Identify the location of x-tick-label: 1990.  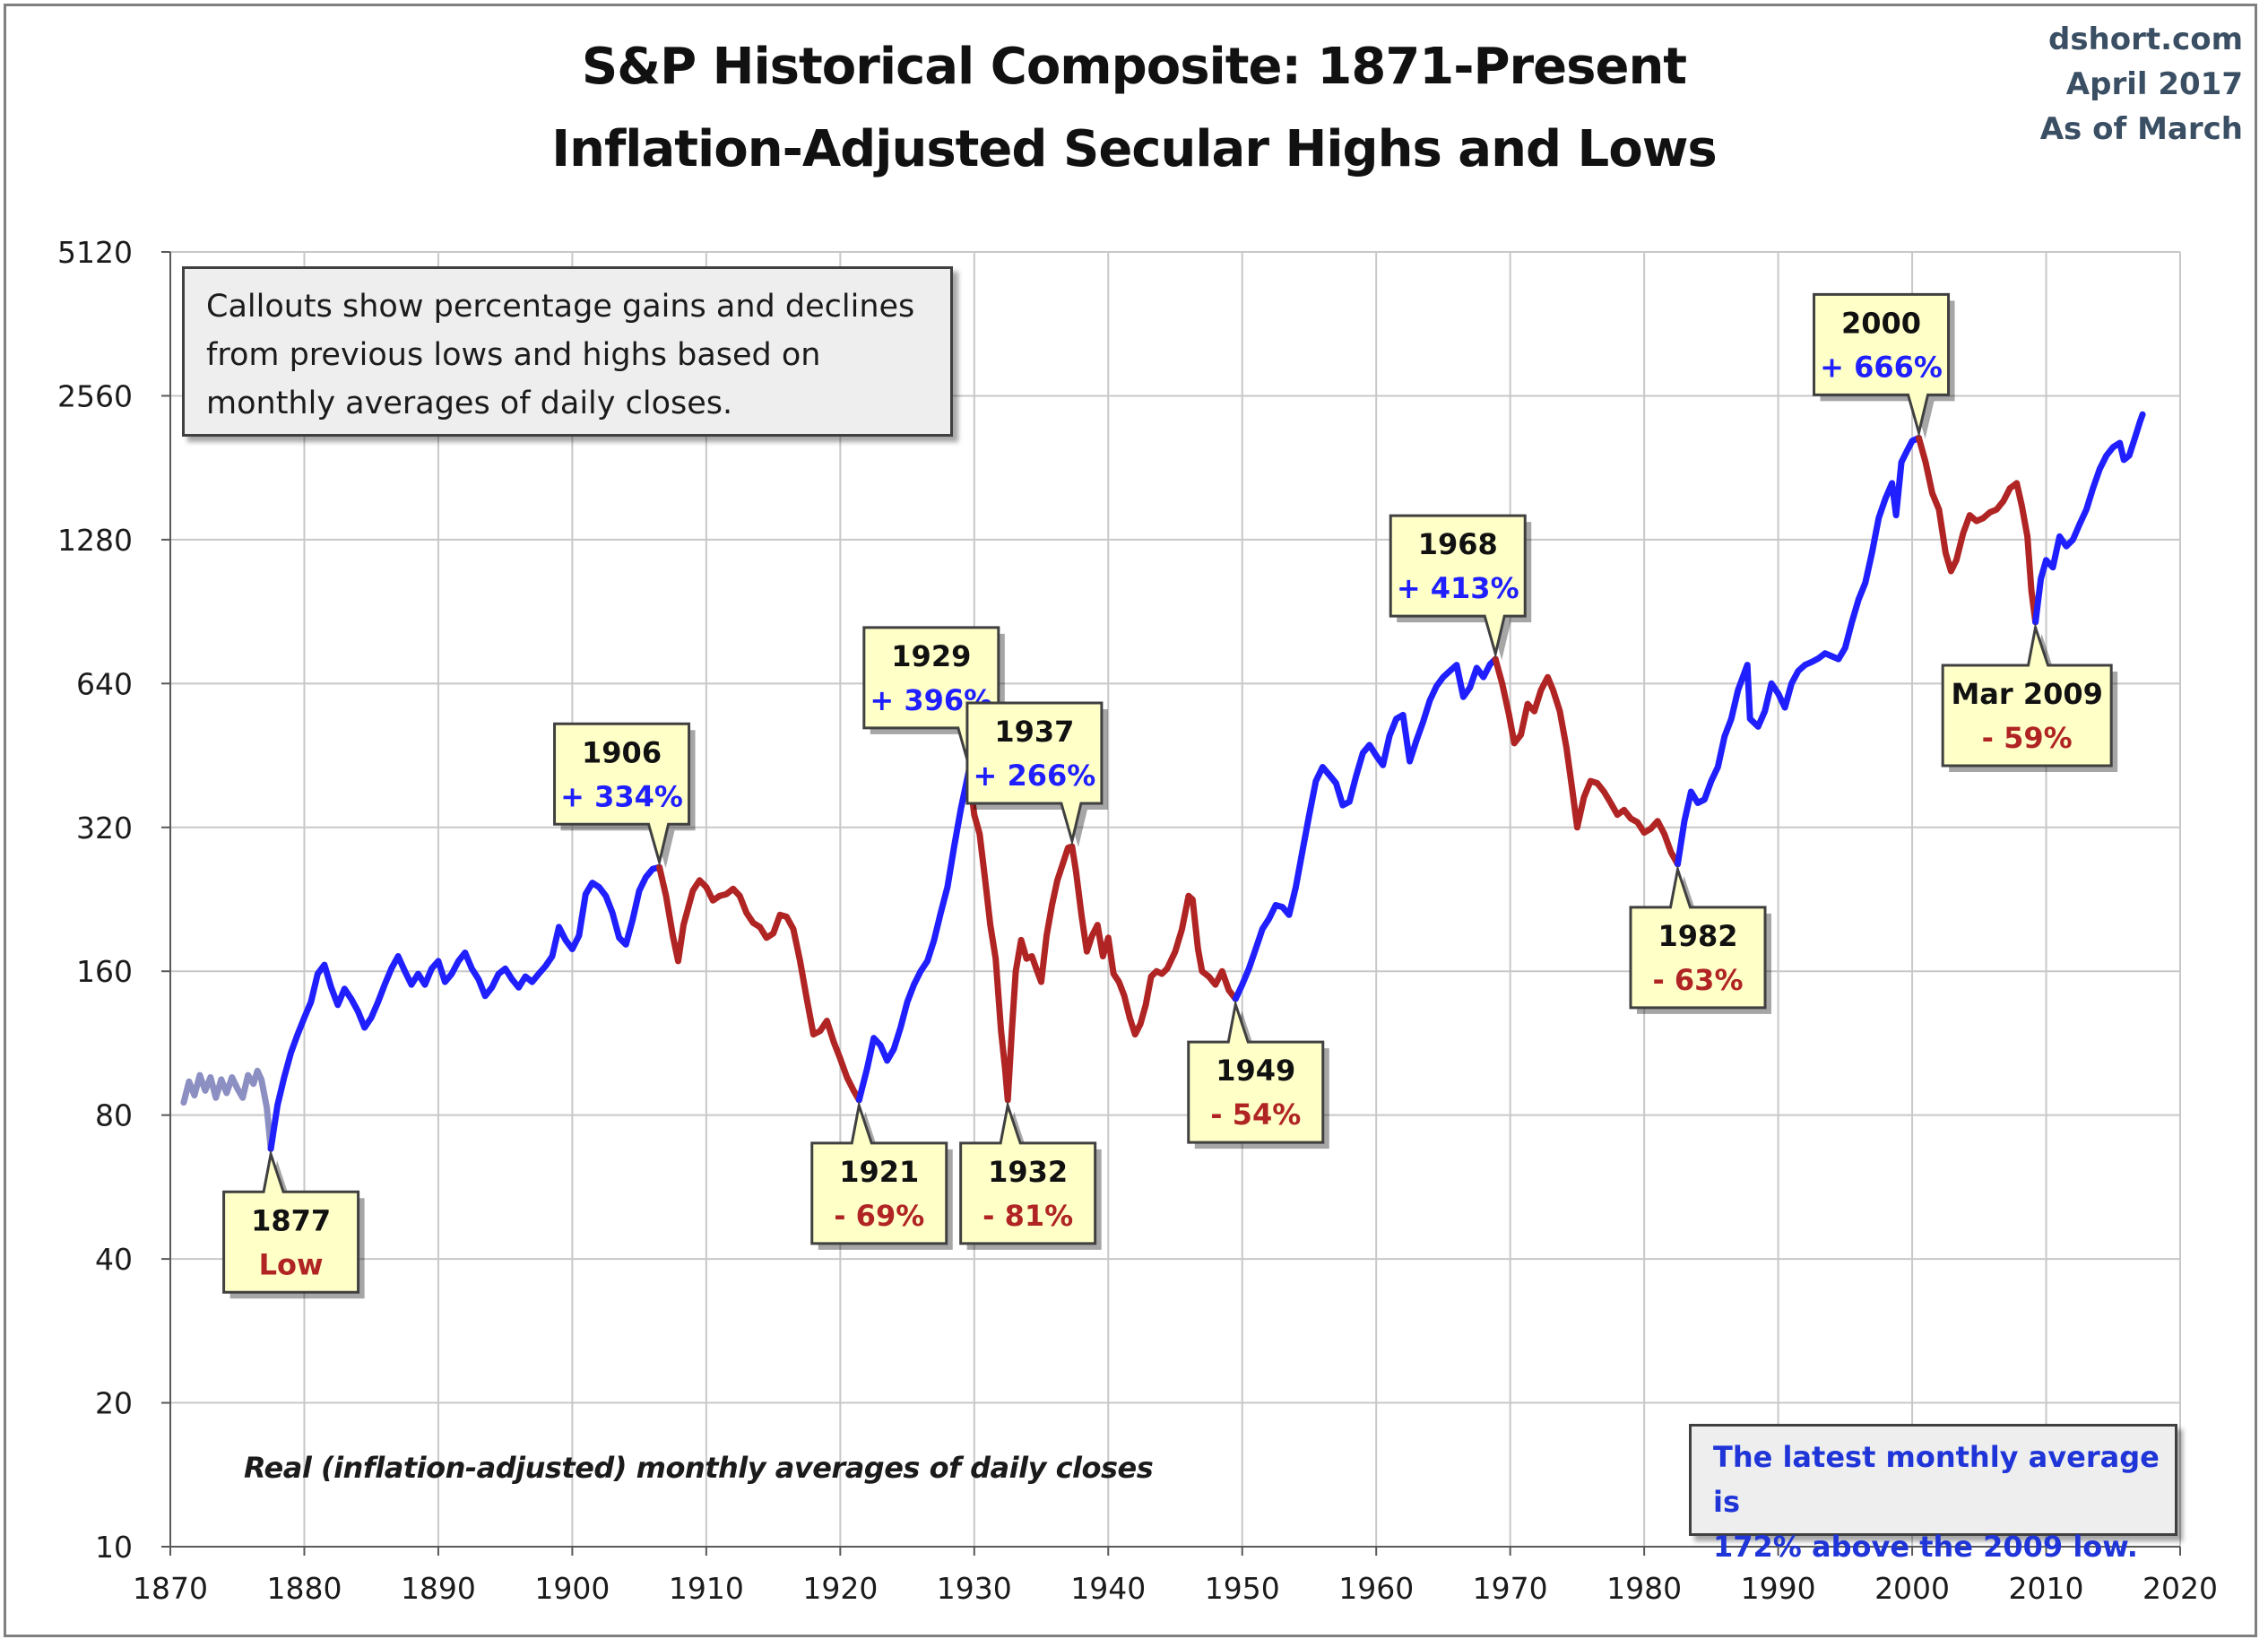
(1778, 1588).